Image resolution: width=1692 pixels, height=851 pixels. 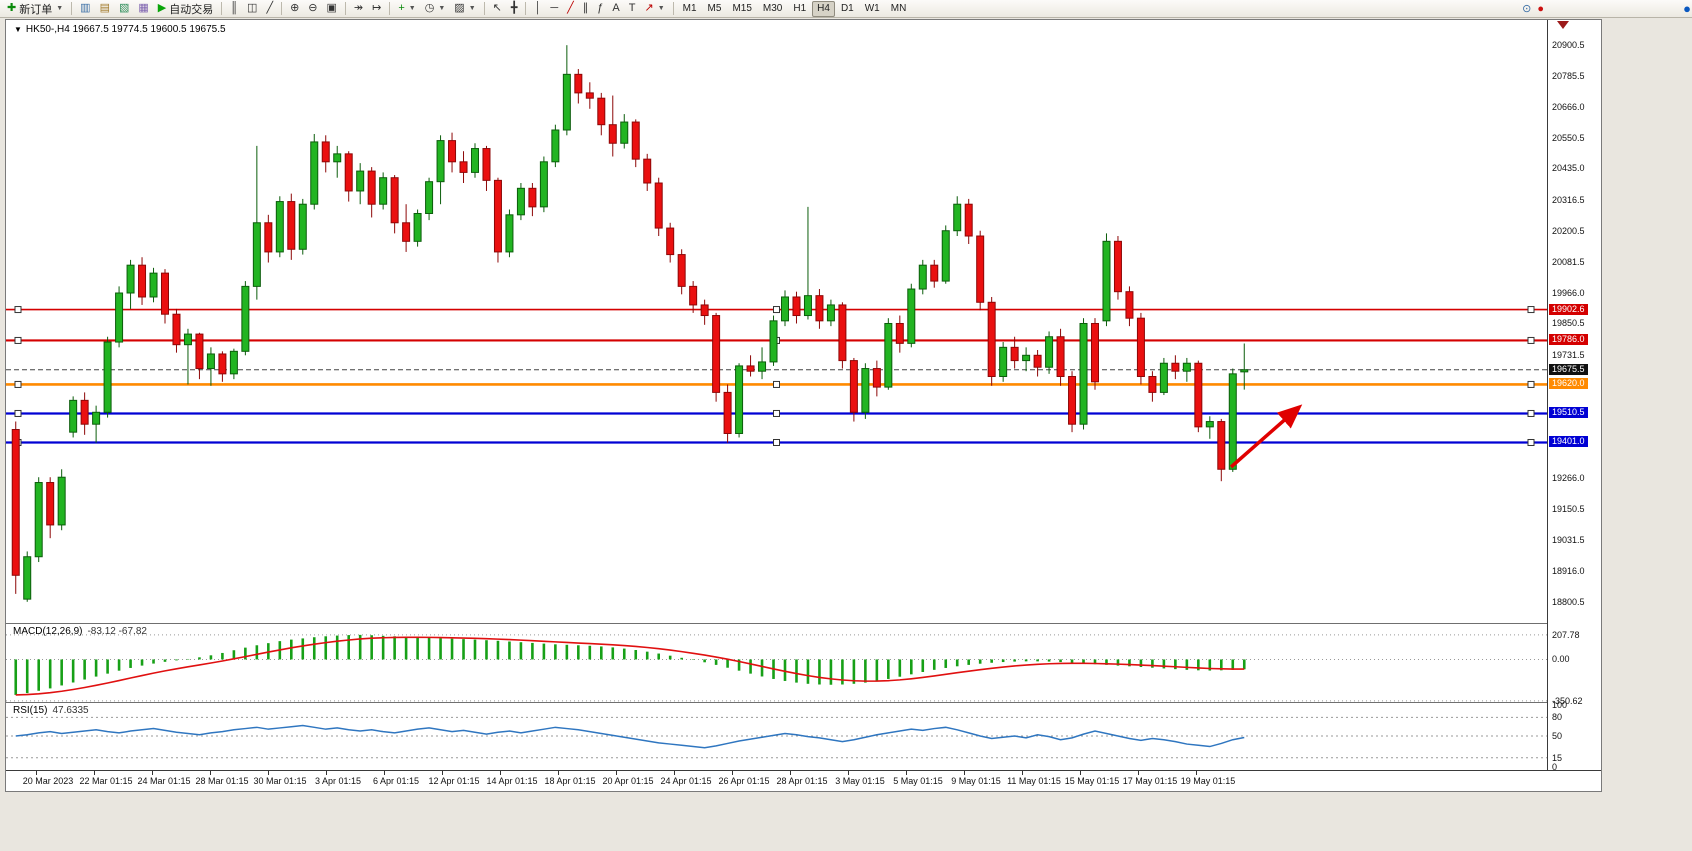 I want to click on zoom-in-icon: ⊕, so click(x=294, y=8).